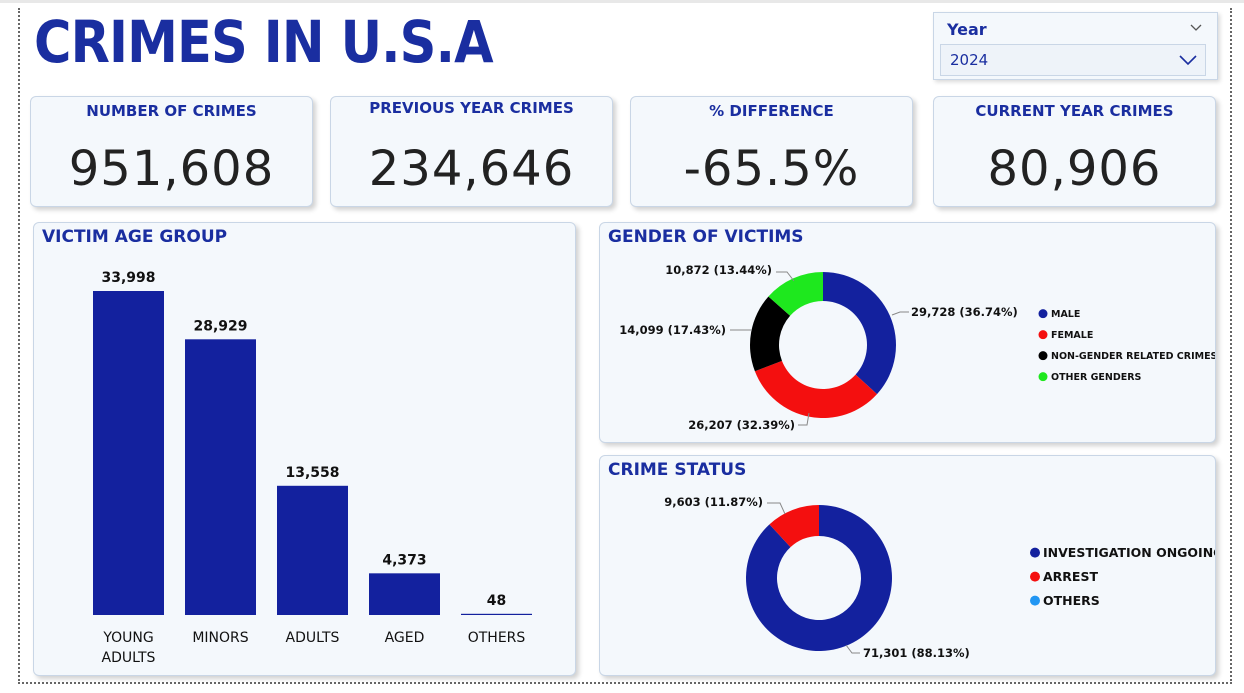 The width and height of the screenshot is (1244, 693). Describe the element at coordinates (496, 601) in the screenshot. I see `bar-value-label: 48` at that location.